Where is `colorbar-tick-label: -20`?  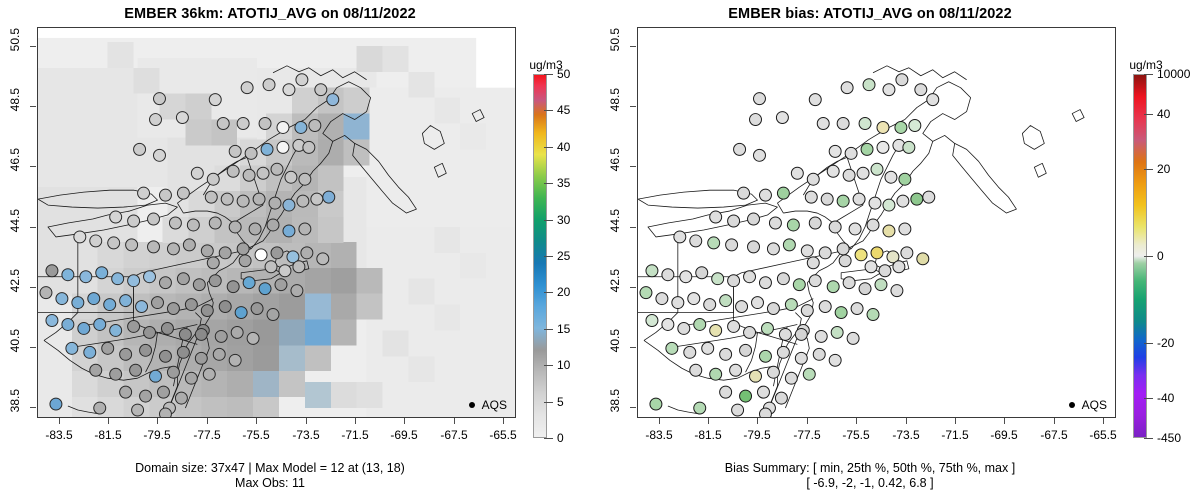
colorbar-tick-label: -20 is located at coordinates (1166, 343).